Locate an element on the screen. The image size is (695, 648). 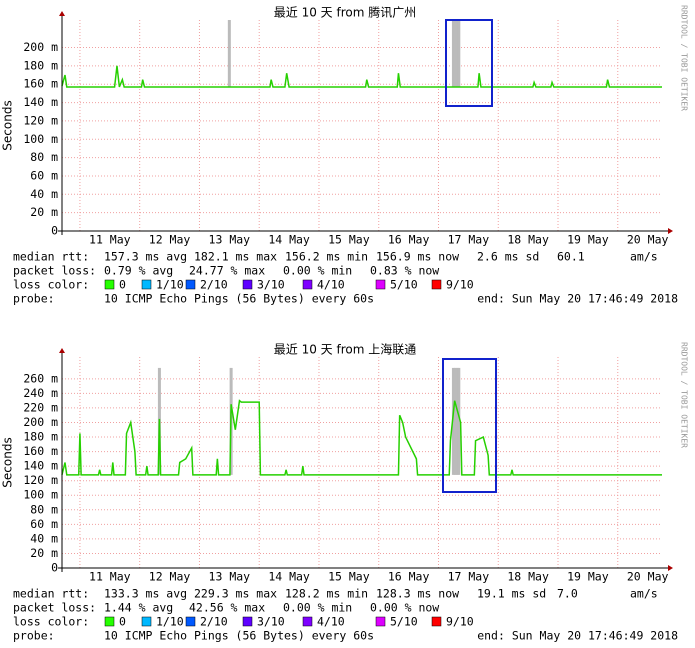
stat-value: 19.1 ms sd is located at coordinates (511, 594).